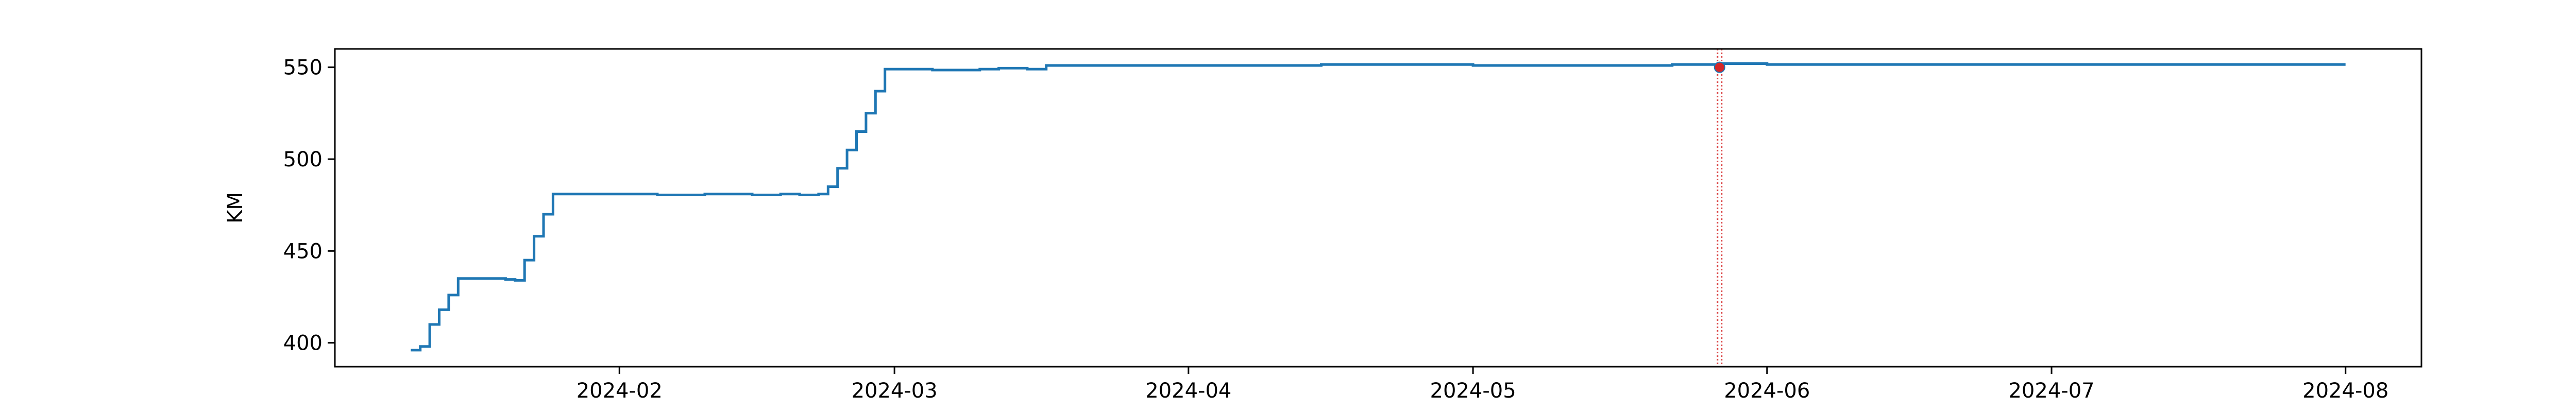  Describe the element at coordinates (895, 391) in the screenshot. I see `x-tick-label: 2024-03` at that location.